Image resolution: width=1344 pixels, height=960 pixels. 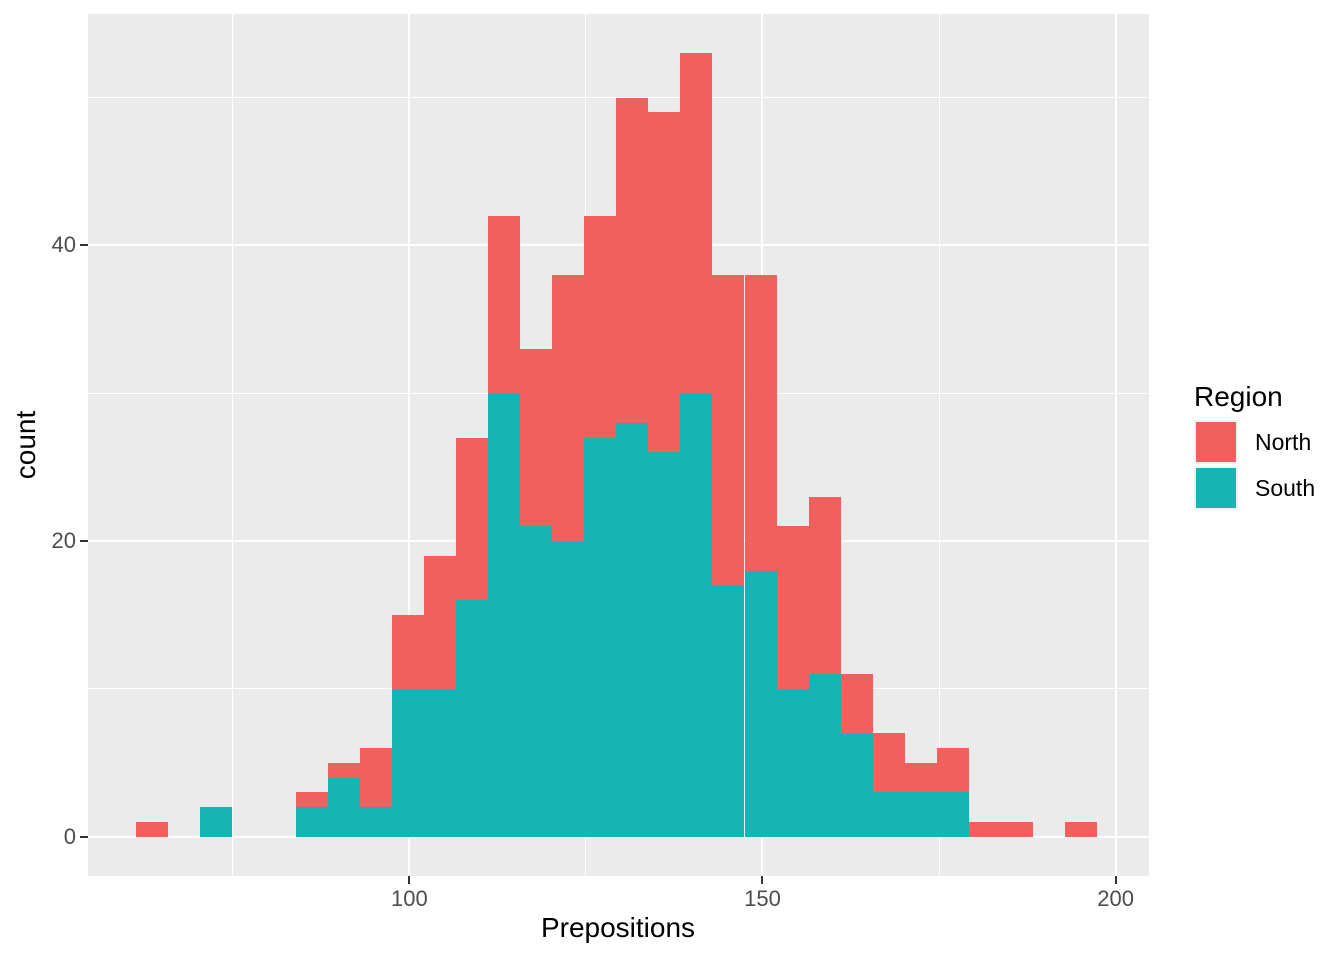 I want to click on legend: Region North South, so click(x=1254, y=446).